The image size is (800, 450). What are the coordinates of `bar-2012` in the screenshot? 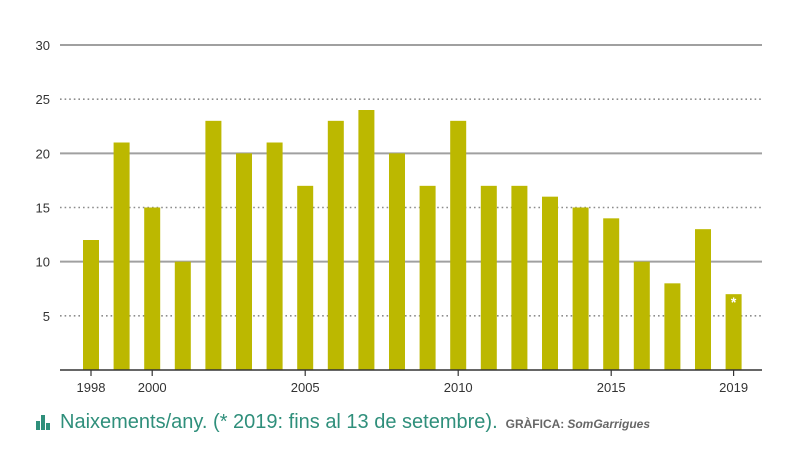 It's located at (519, 277).